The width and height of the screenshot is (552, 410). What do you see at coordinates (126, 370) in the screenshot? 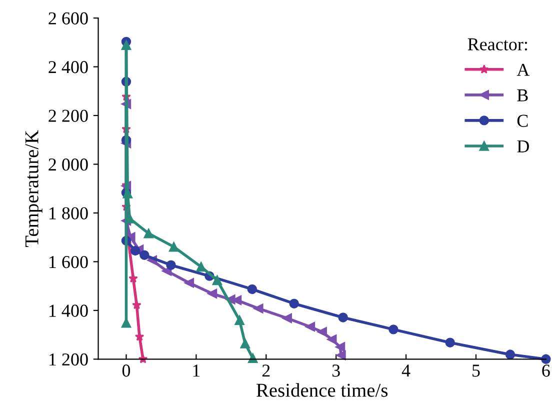
I see `x-tick-label: 0` at bounding box center [126, 370].